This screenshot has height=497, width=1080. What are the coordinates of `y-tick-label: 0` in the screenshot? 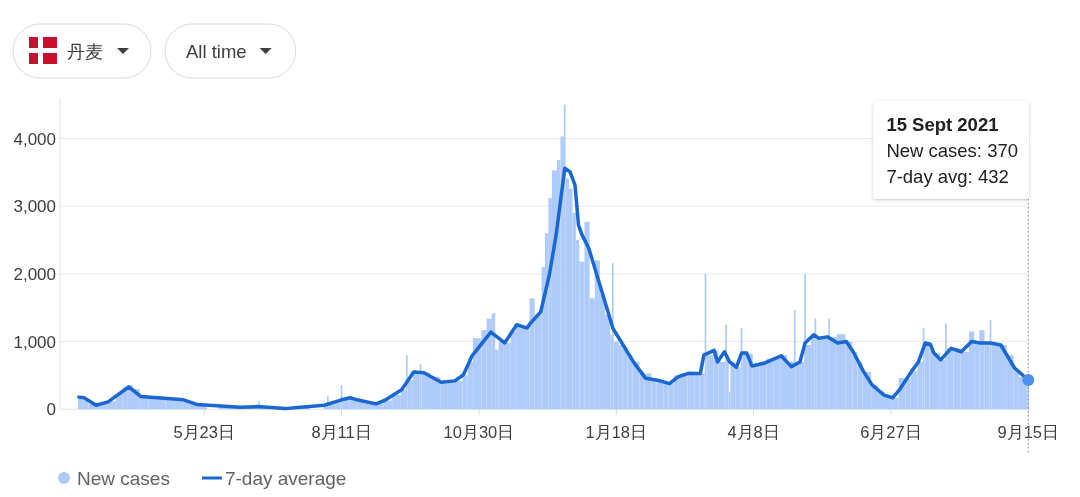 It's located at (51, 410).